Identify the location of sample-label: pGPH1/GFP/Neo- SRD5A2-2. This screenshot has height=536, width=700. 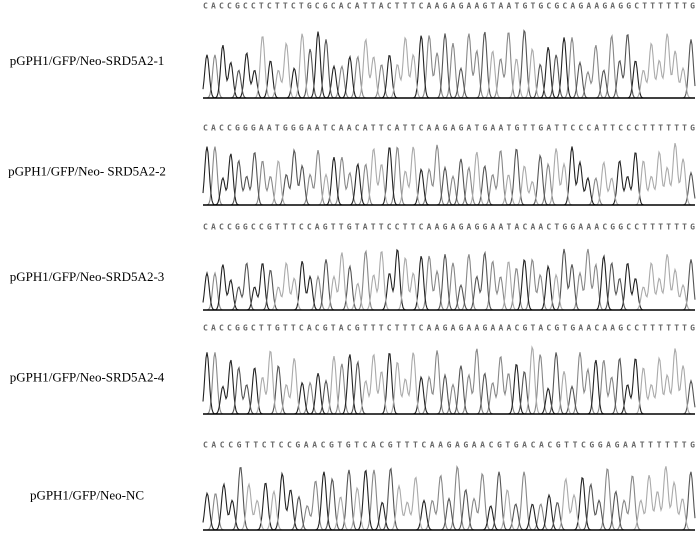
(87, 170).